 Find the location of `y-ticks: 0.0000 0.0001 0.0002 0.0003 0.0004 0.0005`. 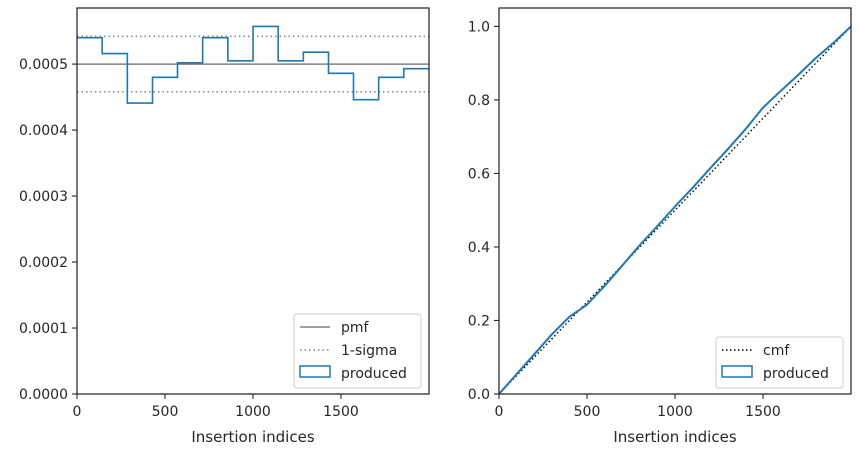

y-ticks: 0.0000 0.0001 0.0002 0.0003 0.0004 0.0005 is located at coordinates (48, 230).